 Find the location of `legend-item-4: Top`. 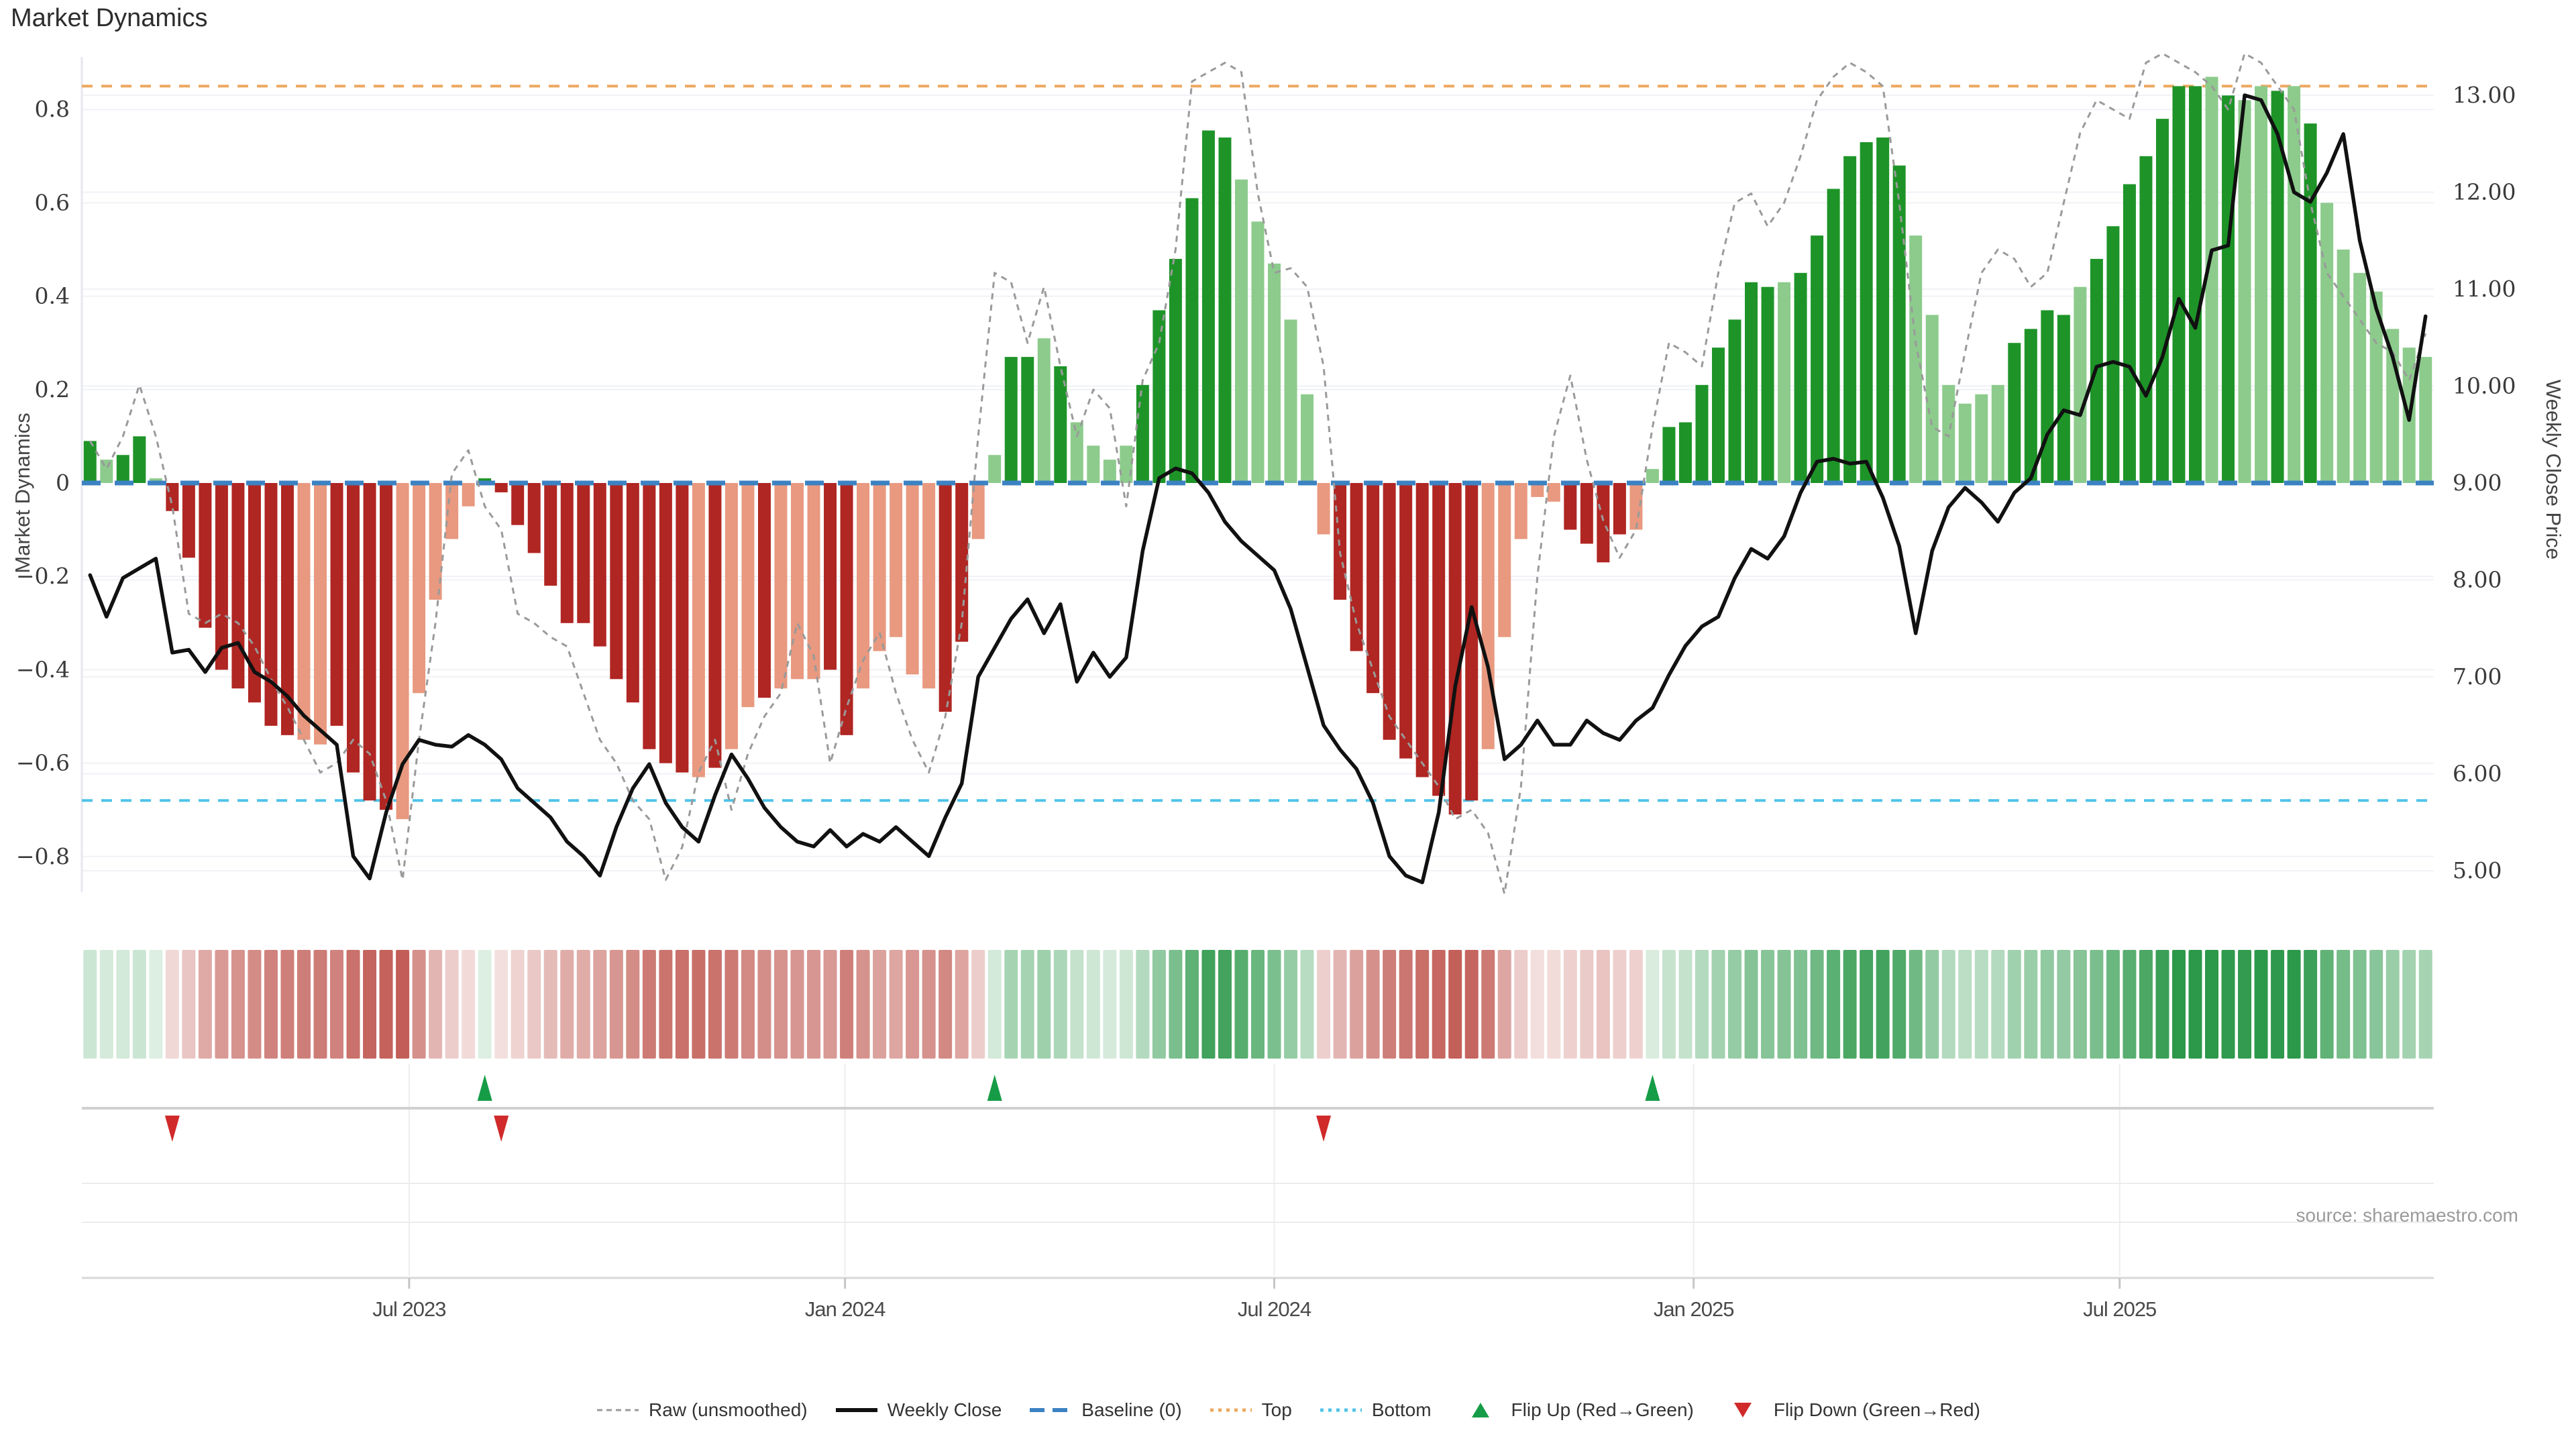

legend-item-4: Top is located at coordinates (1250, 1410).